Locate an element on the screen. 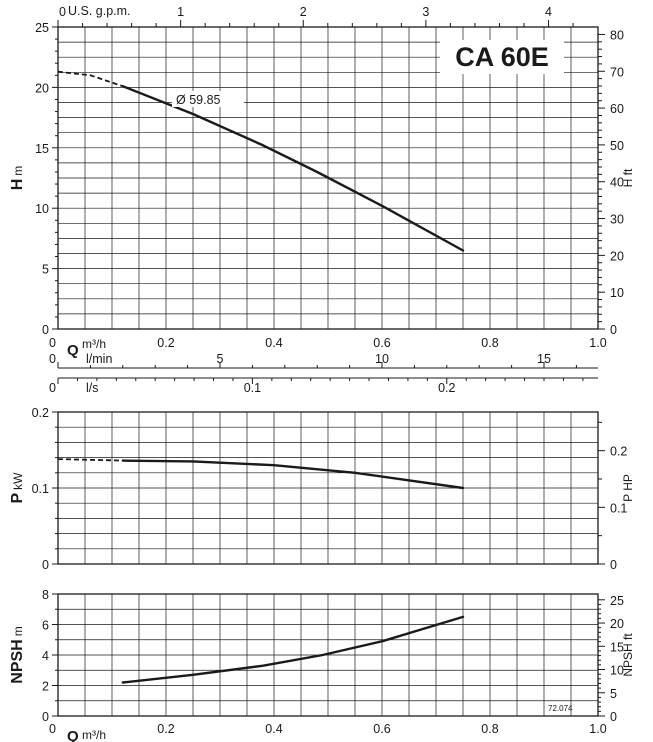 This screenshot has width=653, height=742. gpm-tick-label: 1 is located at coordinates (180, 12).